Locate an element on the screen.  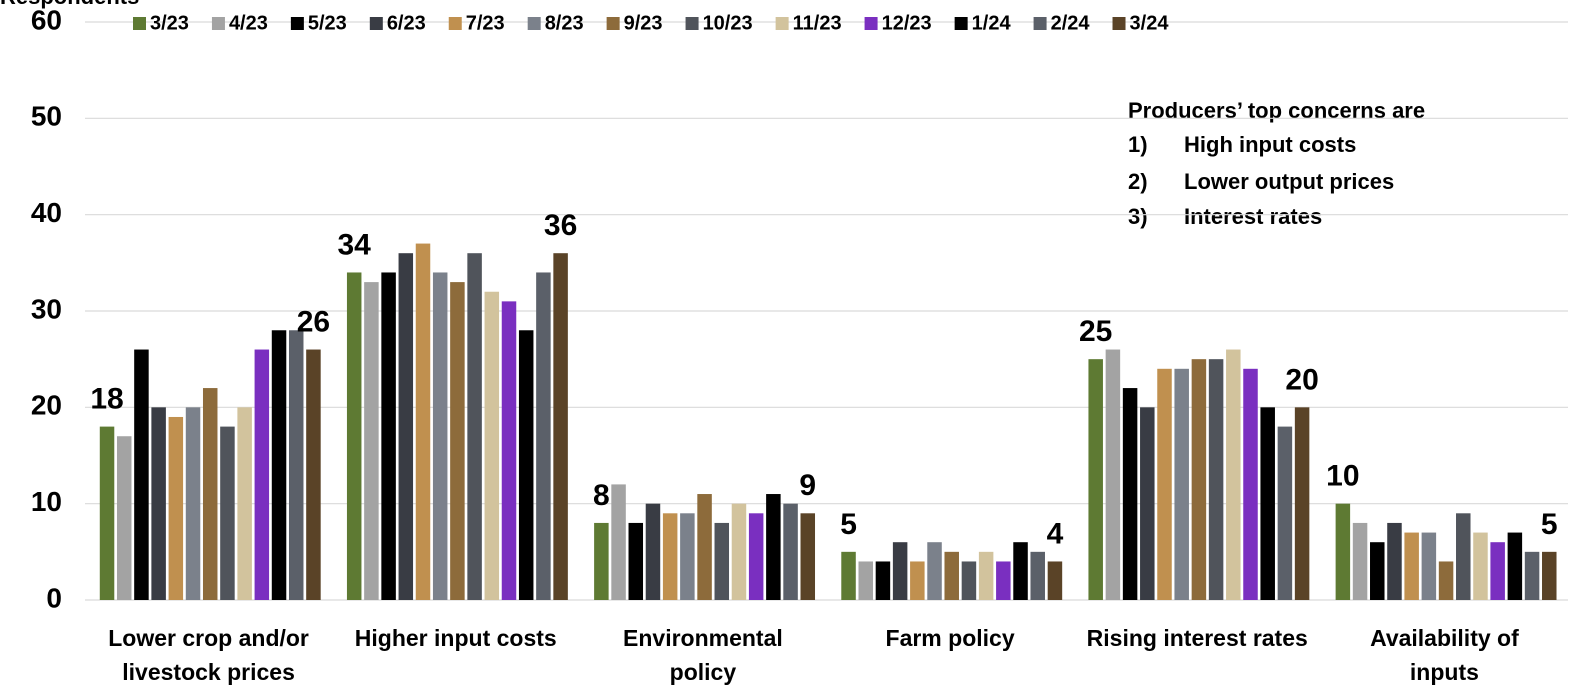
annotation-number: 1) is located at coordinates (1138, 144).